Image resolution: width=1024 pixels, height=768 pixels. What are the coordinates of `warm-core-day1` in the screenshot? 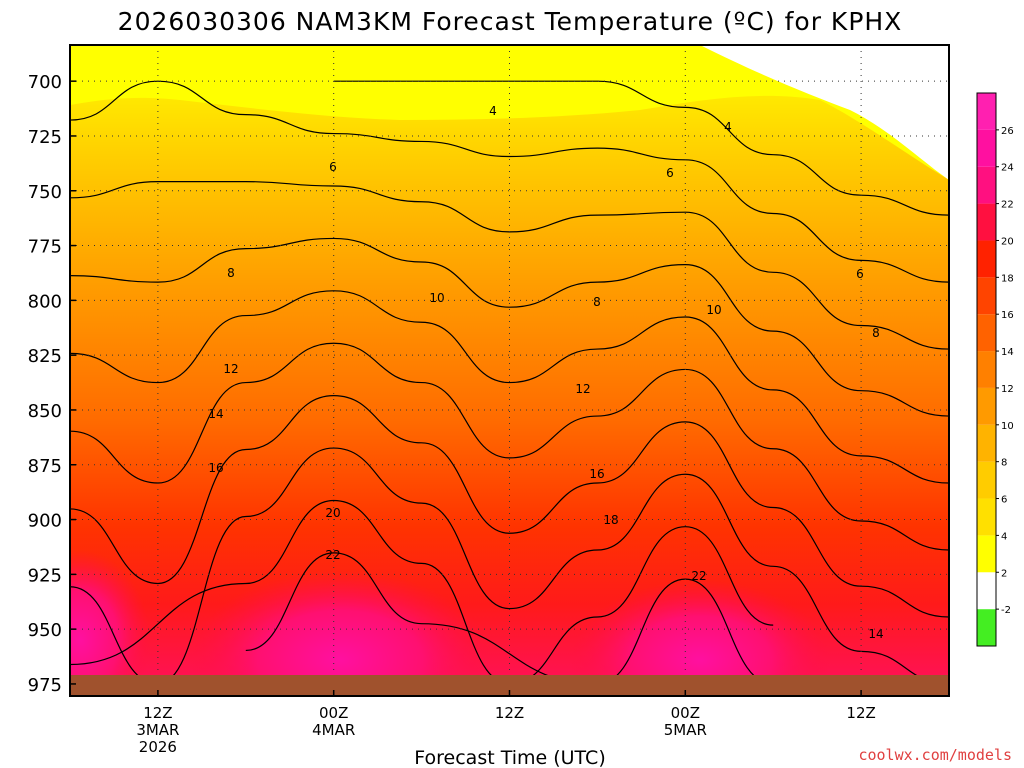 It's located at (340, 633).